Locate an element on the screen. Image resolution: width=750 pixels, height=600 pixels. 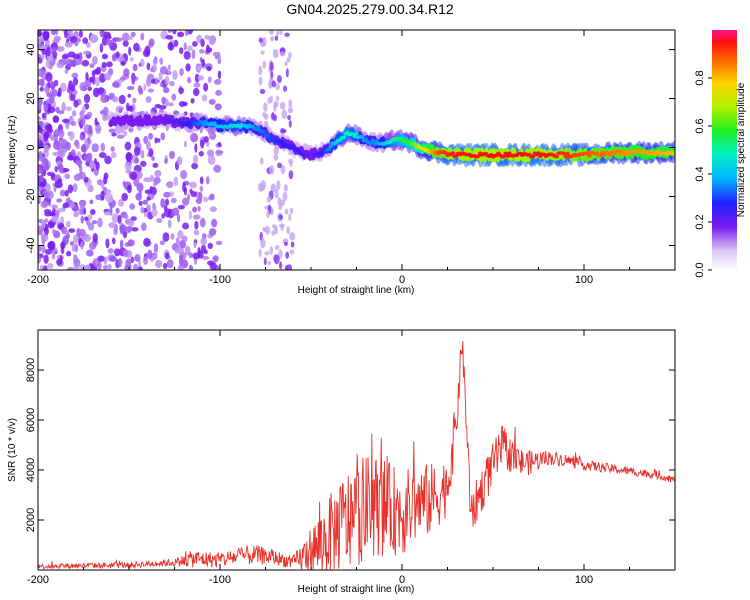
y-tick-label: -40 is located at coordinates (31, 246).